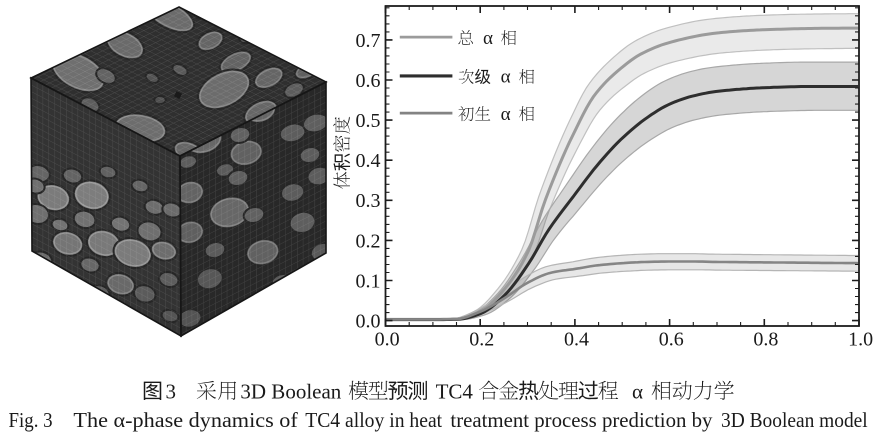 The width and height of the screenshot is (875, 437). Describe the element at coordinates (290, 391) in the screenshot. I see `svg-text: 3D Boolean` at that location.